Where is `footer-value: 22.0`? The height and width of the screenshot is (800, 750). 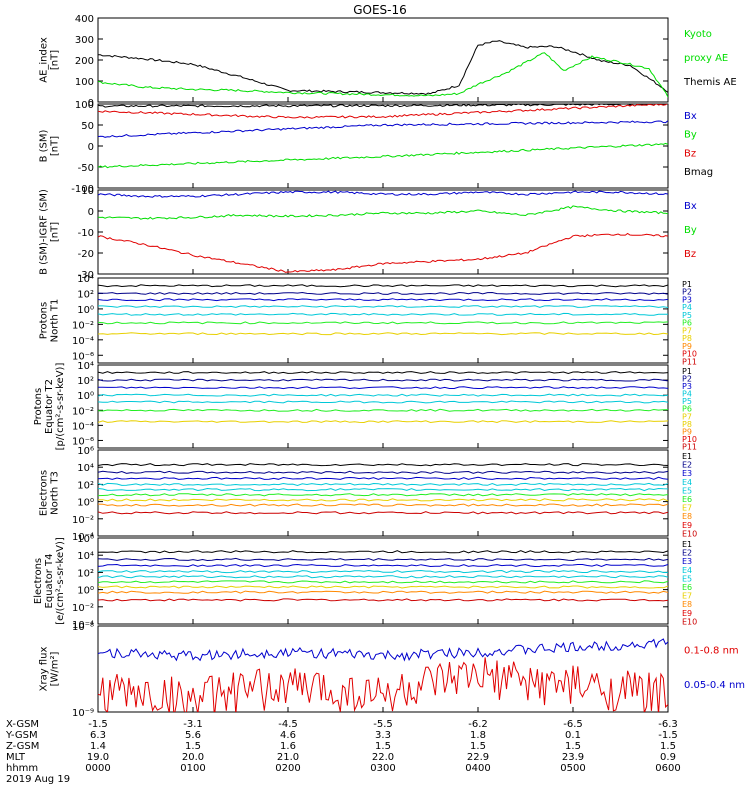
footer-value: 22.0 is located at coordinates (383, 757).